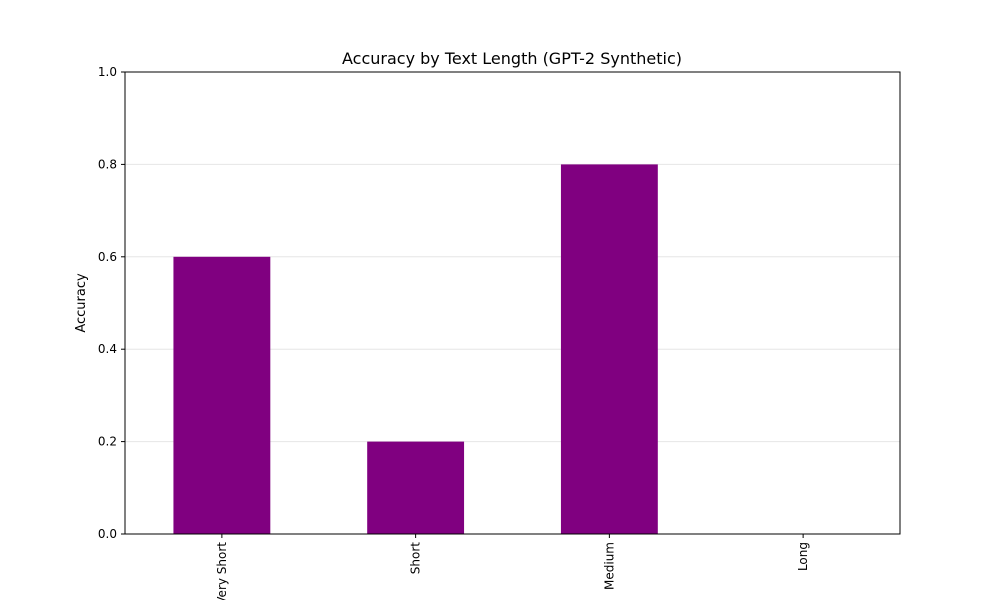 The width and height of the screenshot is (1000, 600). I want to click on y-tick-label: 0.2, so click(107, 442).